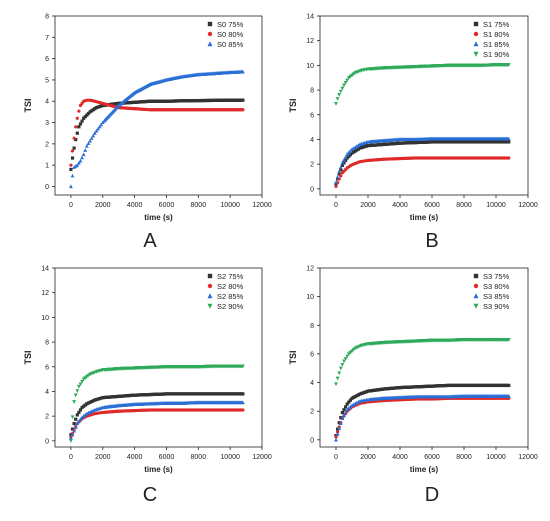 Image resolution: width=550 pixels, height=521 pixels. I want to click on legend-label: S2 75%, so click(230, 276).